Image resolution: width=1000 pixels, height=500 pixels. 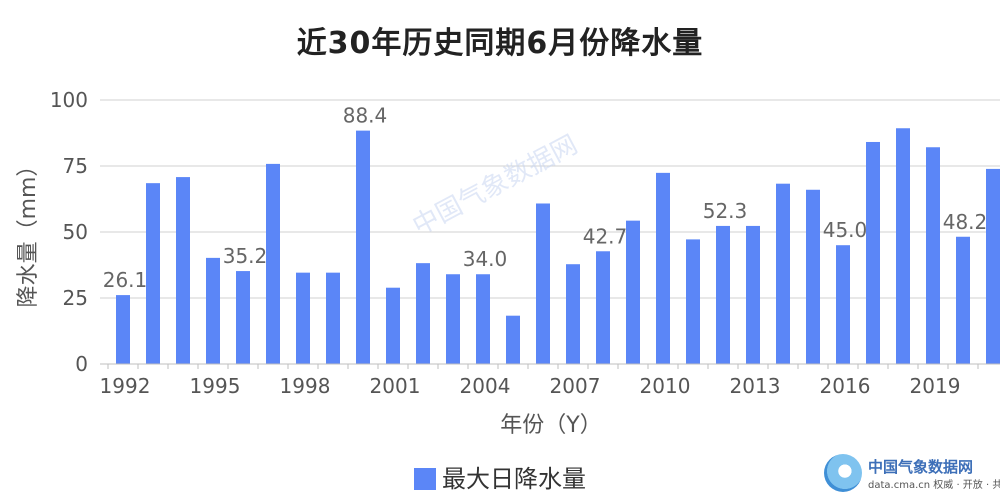 I want to click on x-axis-title: 年份（Y）, so click(x=550, y=425).